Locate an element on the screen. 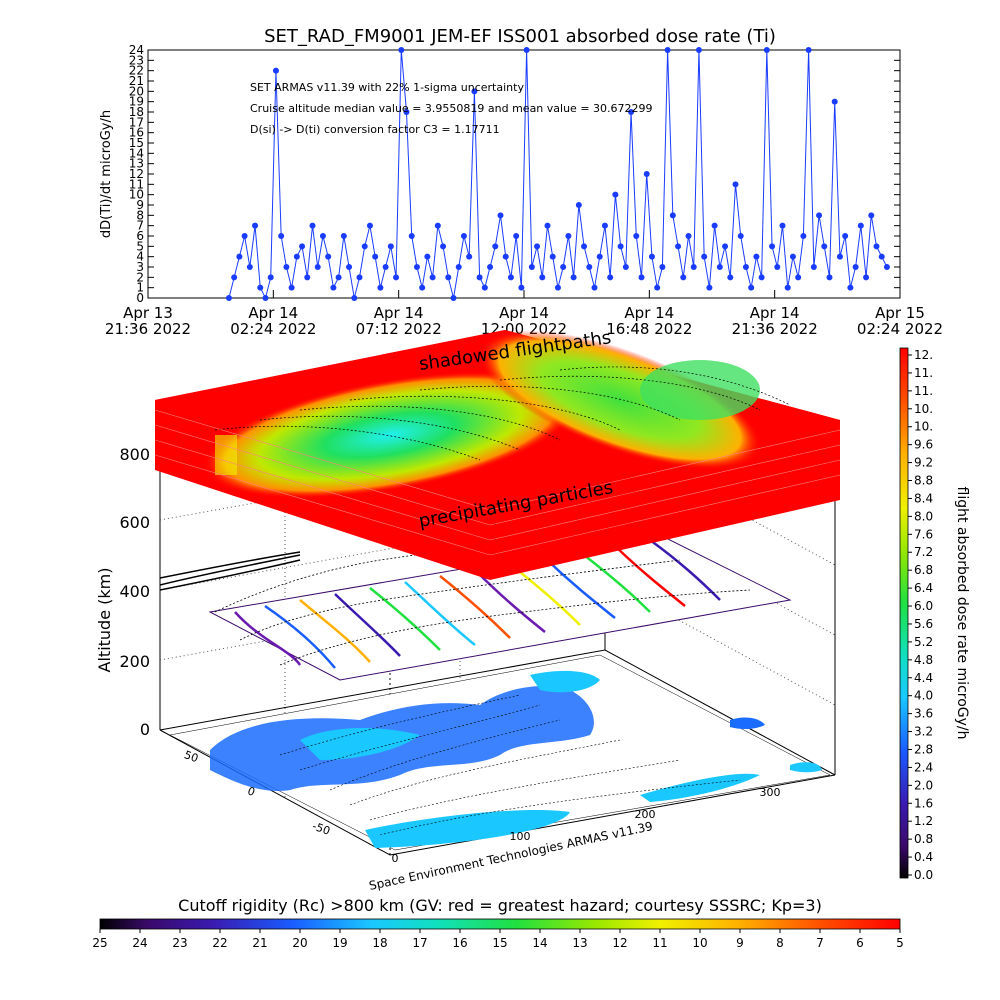 Image resolution: width=1000 pixels, height=1000 pixels. ts-ytick-label: 9 is located at coordinates (140, 205).